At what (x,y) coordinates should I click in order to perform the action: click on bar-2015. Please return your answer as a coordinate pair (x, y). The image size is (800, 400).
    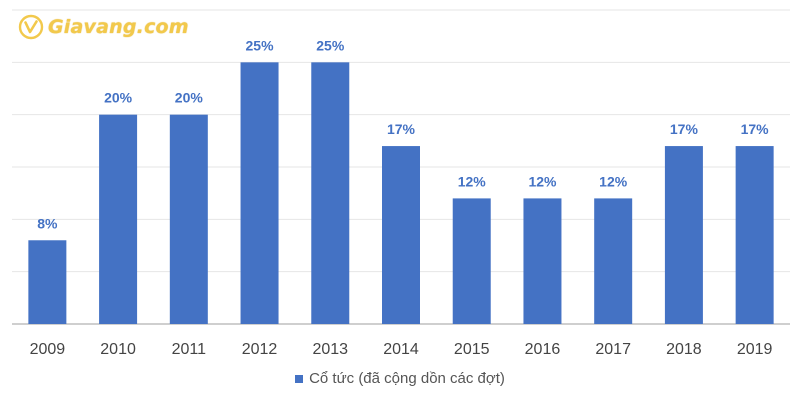
    Looking at the image, I should click on (471, 261).